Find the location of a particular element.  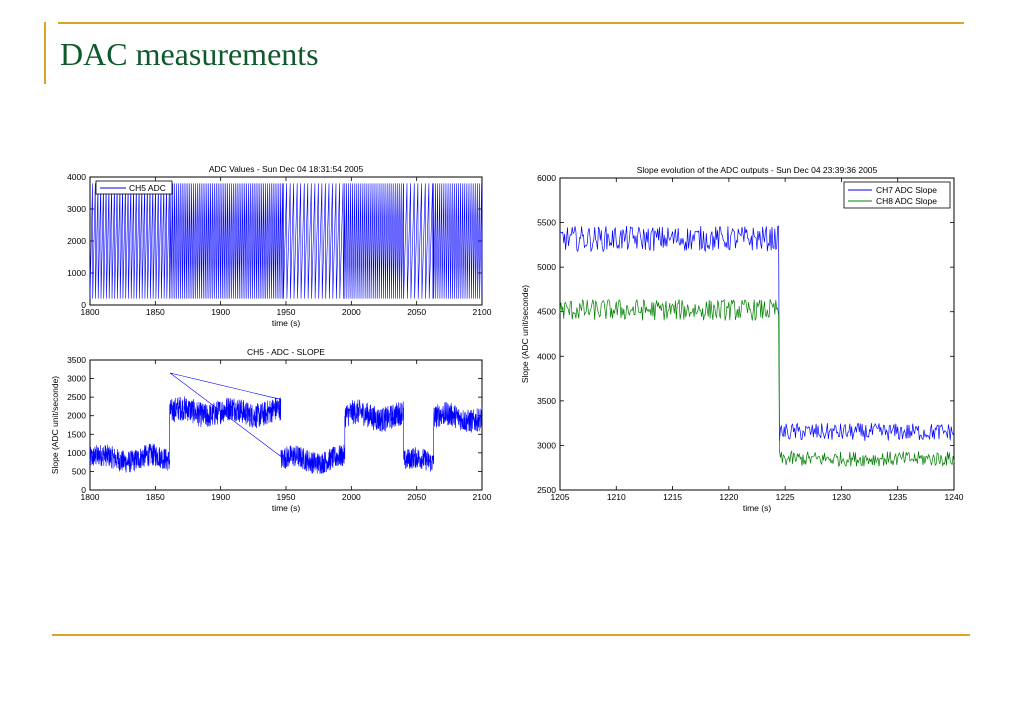

evo-x-tick-label: 1230 is located at coordinates (841, 497).